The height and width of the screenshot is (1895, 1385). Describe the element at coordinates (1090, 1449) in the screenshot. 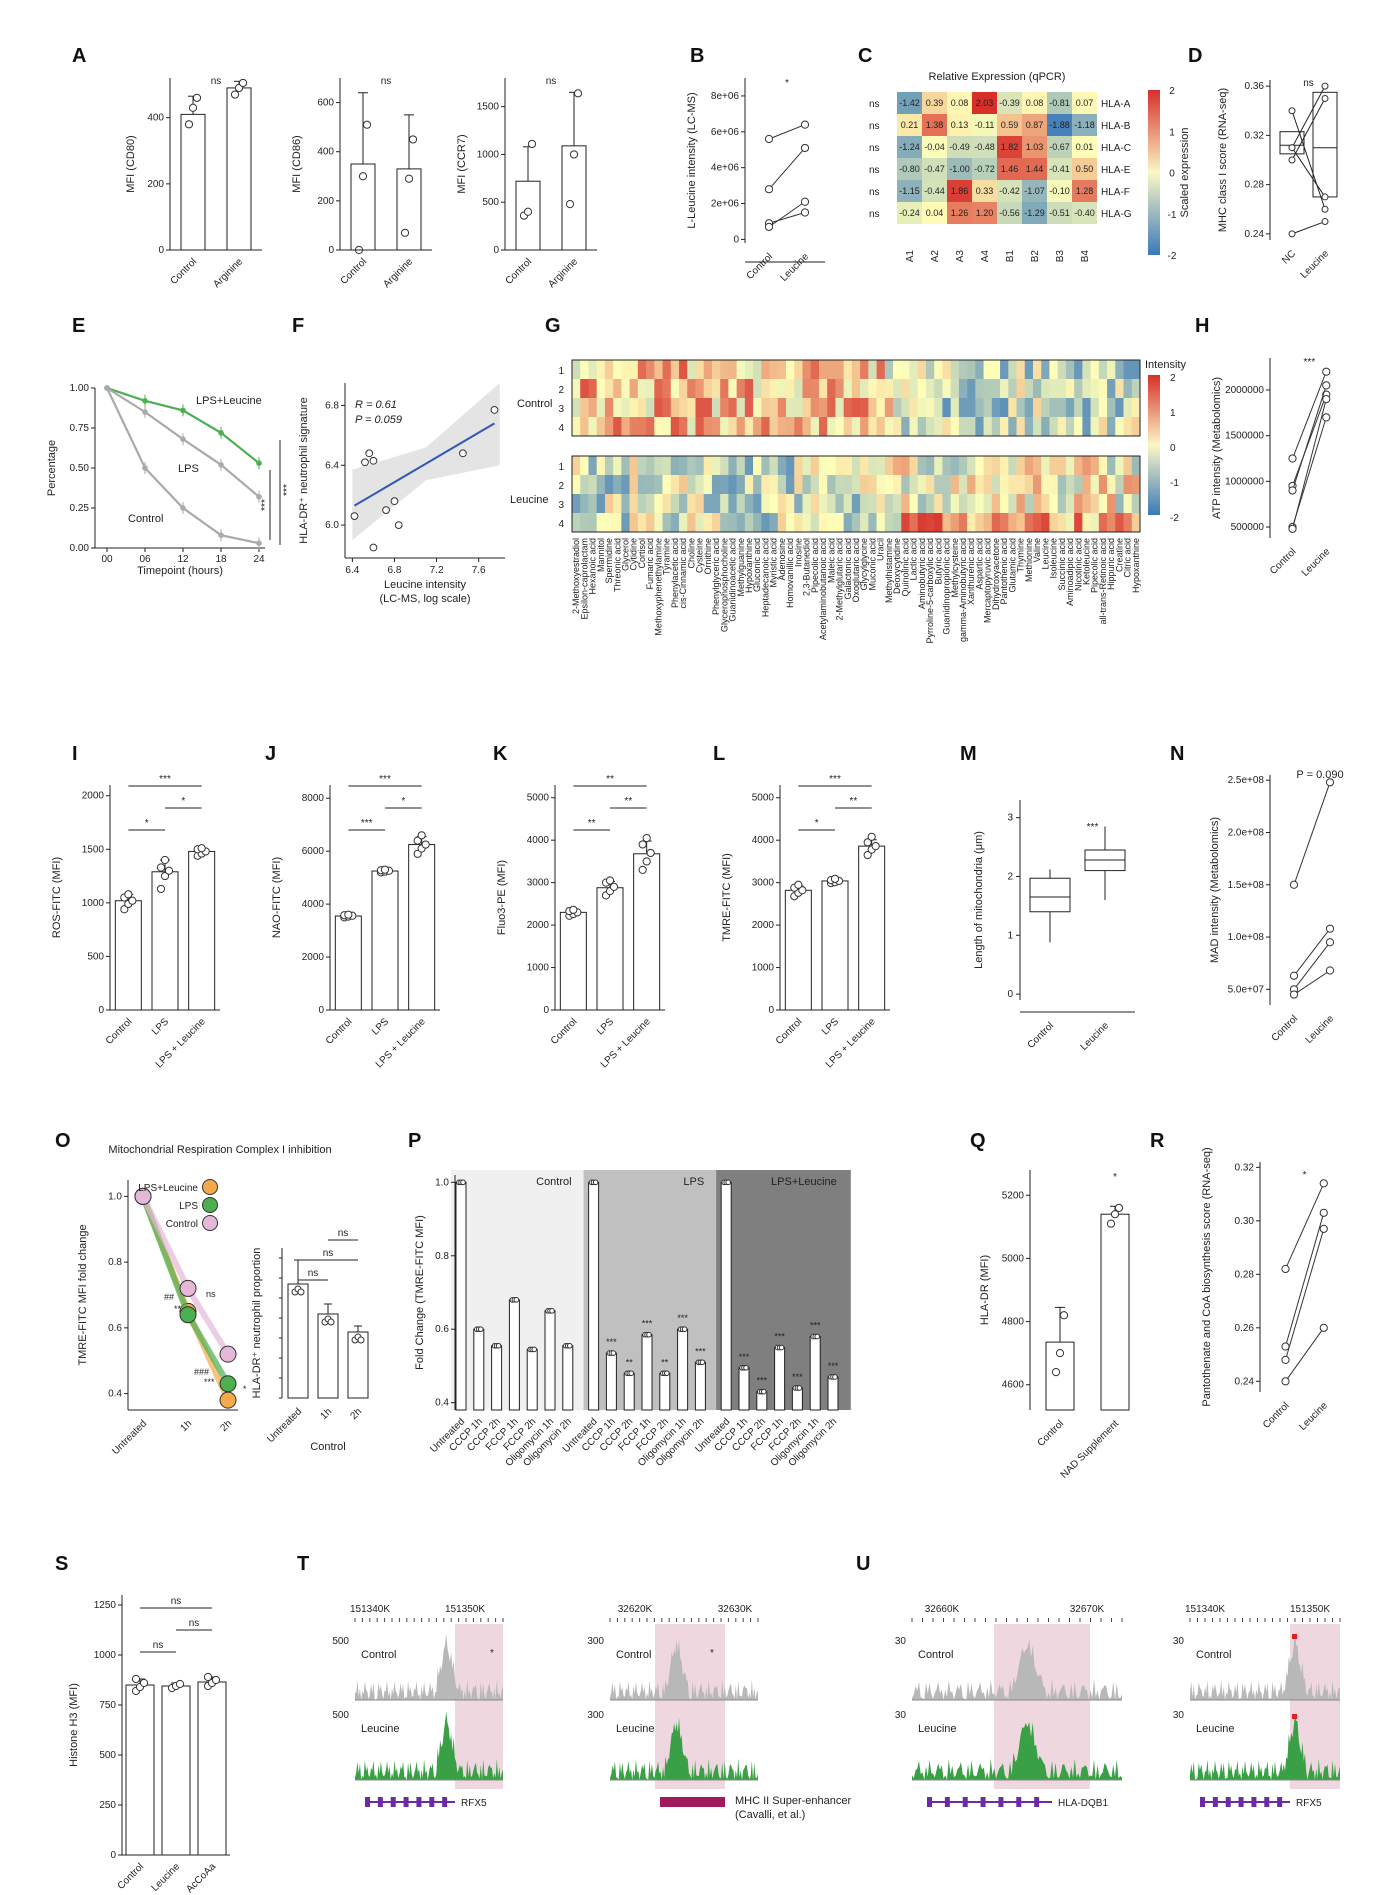

I see `x-tick-label: NAD Supplement` at that location.